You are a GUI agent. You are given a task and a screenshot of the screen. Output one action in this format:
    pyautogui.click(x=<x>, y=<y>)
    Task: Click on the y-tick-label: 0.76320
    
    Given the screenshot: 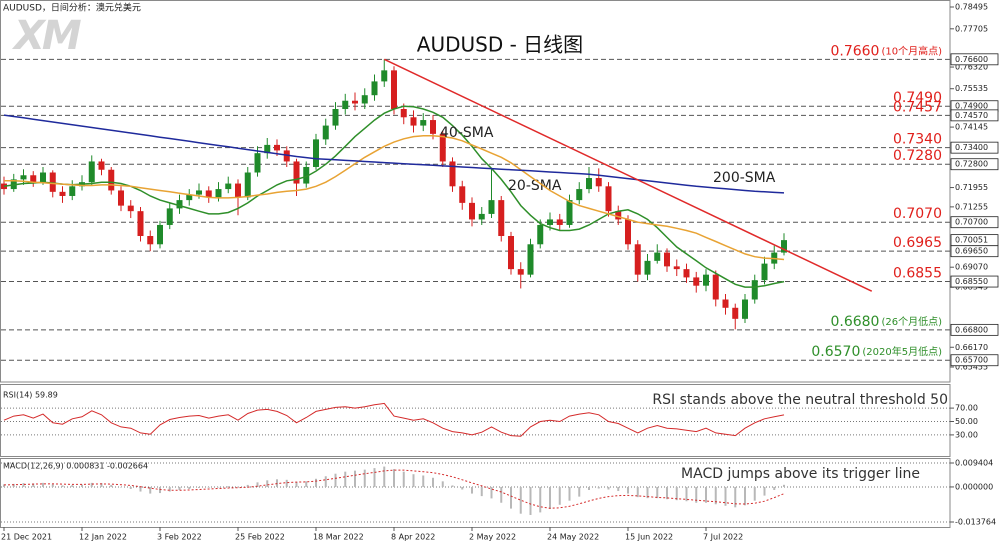 What is the action you would take?
    pyautogui.click(x=971, y=67)
    